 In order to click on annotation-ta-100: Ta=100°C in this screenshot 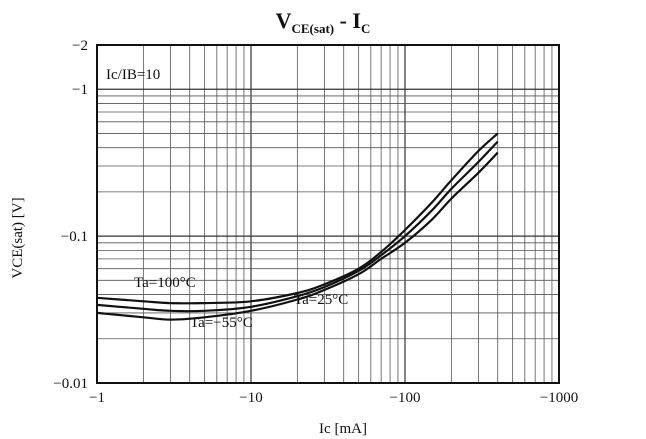, I will do `click(165, 283)`.